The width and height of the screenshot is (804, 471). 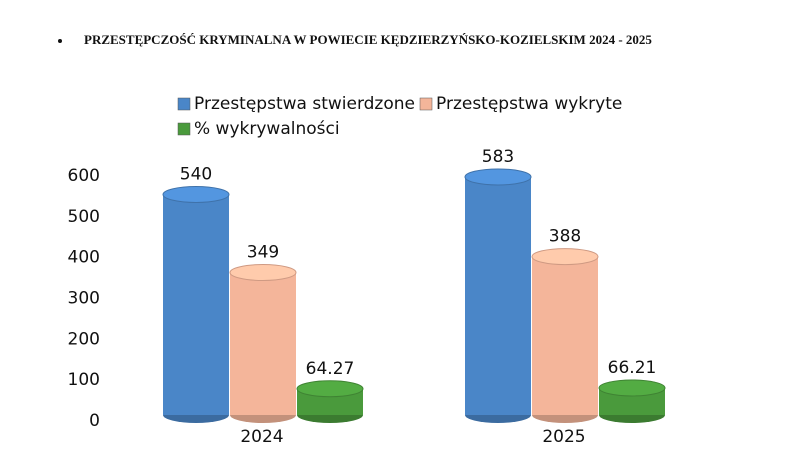 I want to click on x-tick-label: 2025, so click(x=563, y=437).